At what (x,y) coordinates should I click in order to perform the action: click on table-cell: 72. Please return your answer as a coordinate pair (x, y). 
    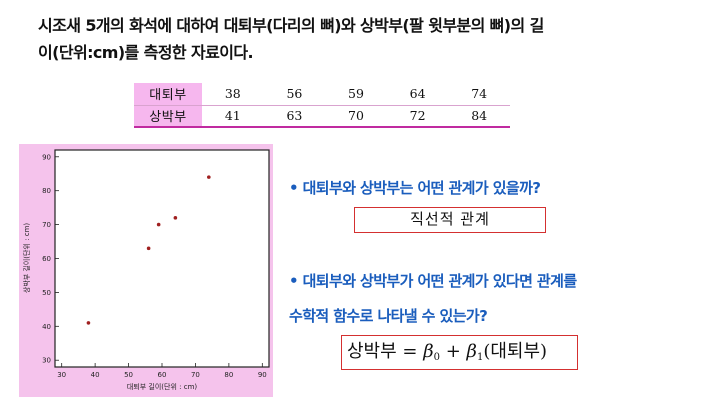
    Looking at the image, I should click on (417, 116).